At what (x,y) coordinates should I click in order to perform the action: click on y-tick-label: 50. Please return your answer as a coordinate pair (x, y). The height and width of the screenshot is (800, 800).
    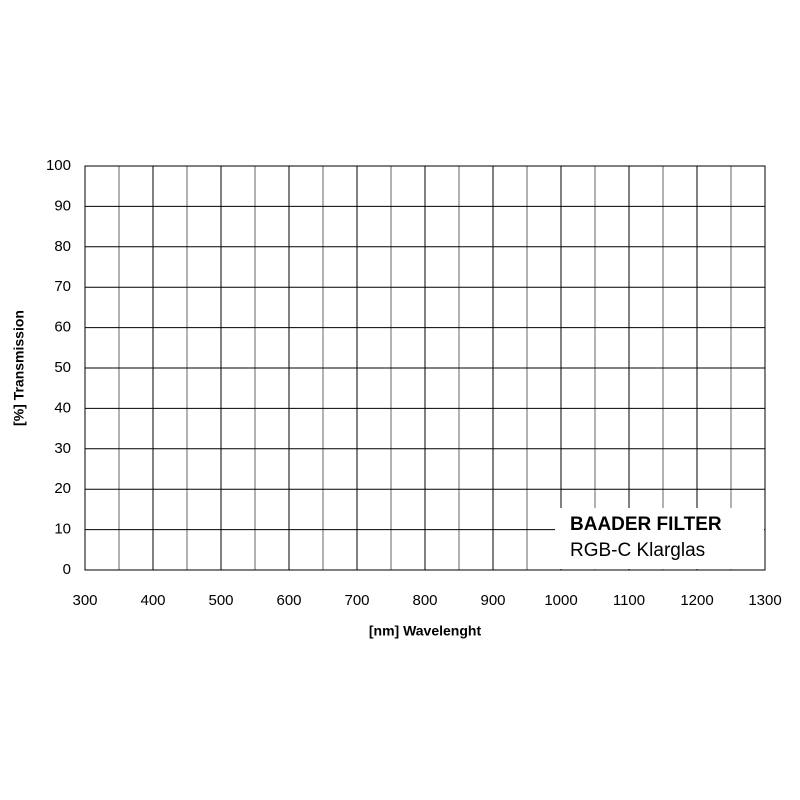
    Looking at the image, I should click on (62, 367).